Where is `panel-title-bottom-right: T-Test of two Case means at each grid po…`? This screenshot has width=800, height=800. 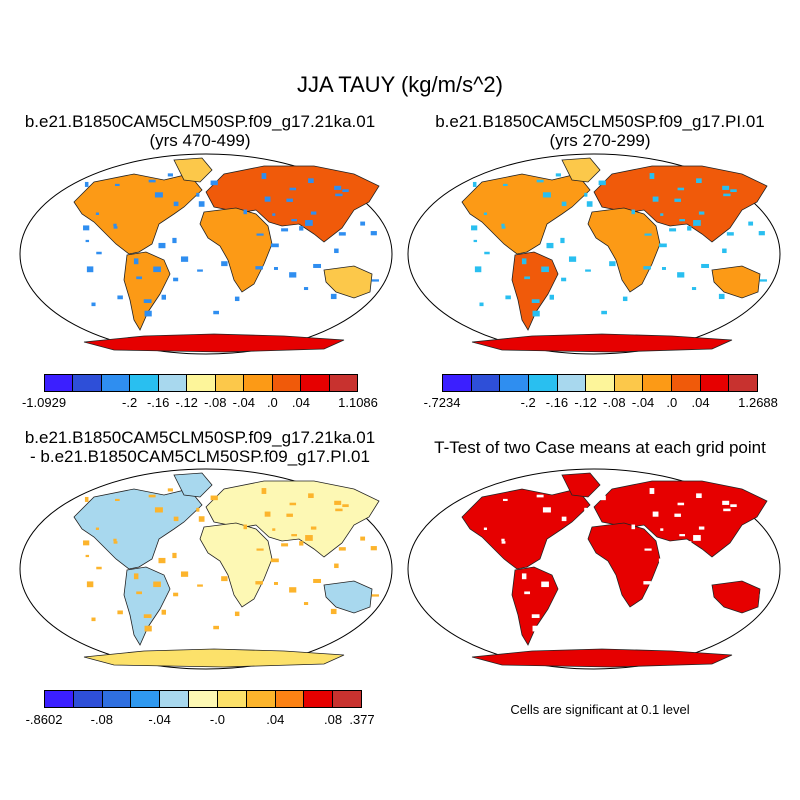 panel-title-bottom-right: T-Test of two Case means at each grid po… is located at coordinates (600, 447).